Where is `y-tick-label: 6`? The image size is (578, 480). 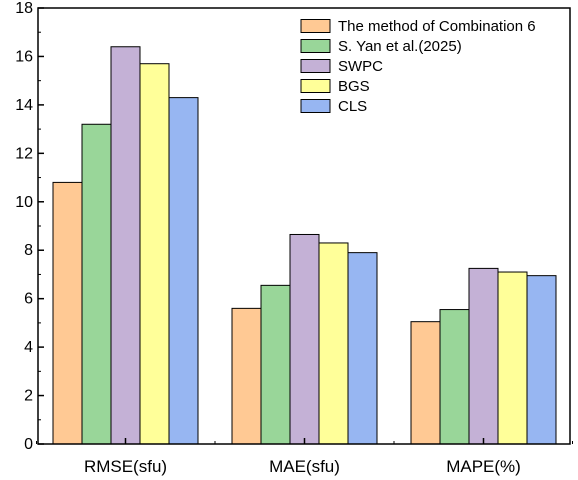
y-tick-label: 6 is located at coordinates (28, 299).